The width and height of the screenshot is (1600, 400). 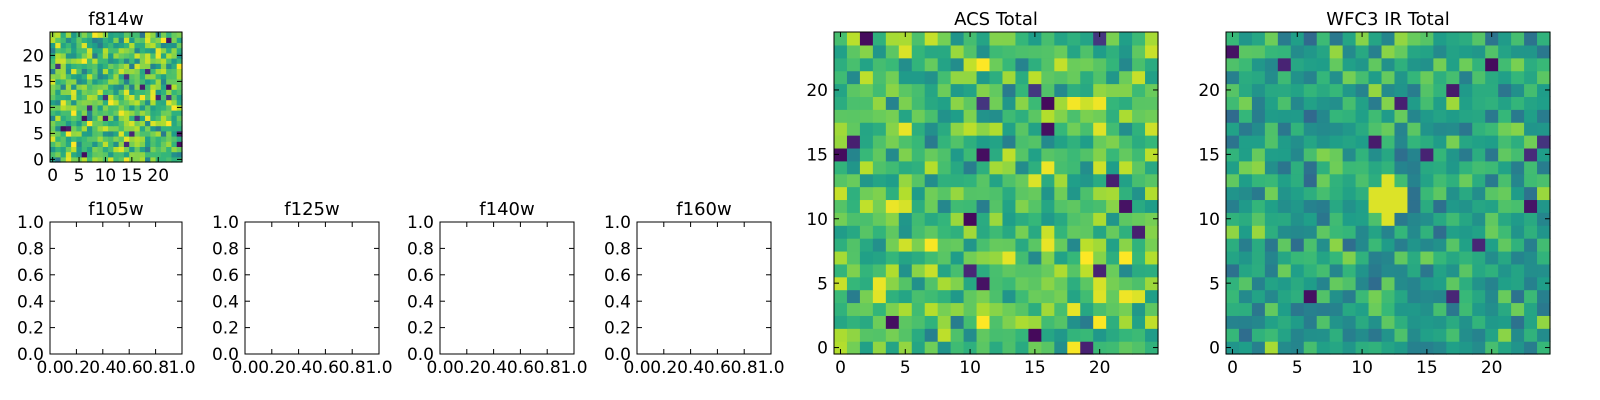 I want to click on x-tick-label: 0, so click(x=1232, y=368).